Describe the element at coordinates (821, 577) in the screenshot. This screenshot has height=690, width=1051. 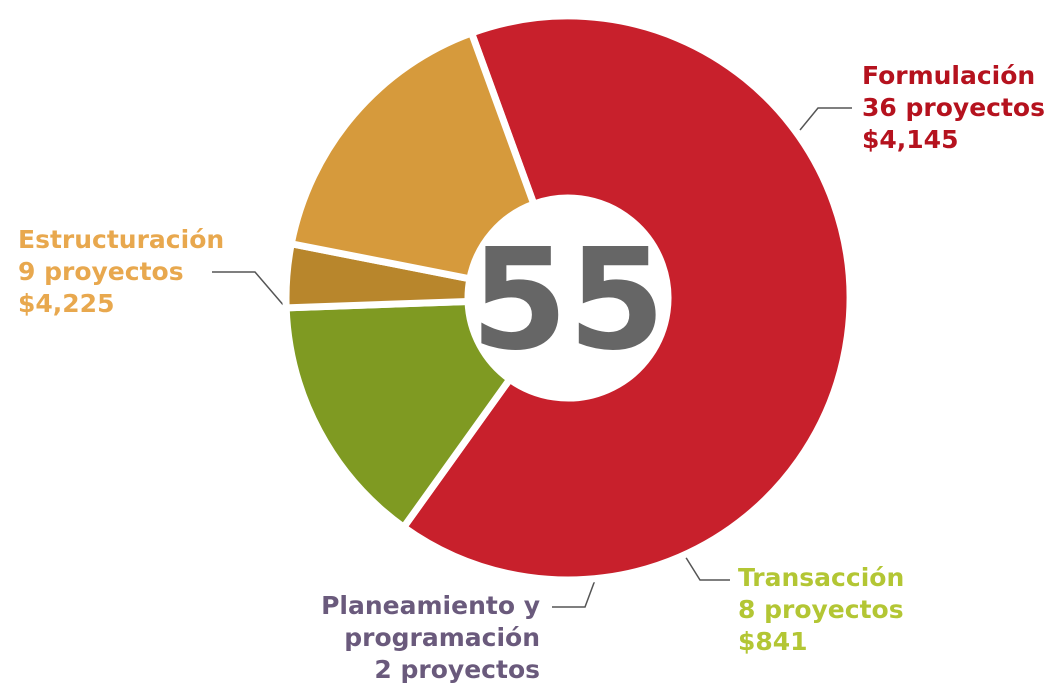
I see `category-label: Transacción` at that location.